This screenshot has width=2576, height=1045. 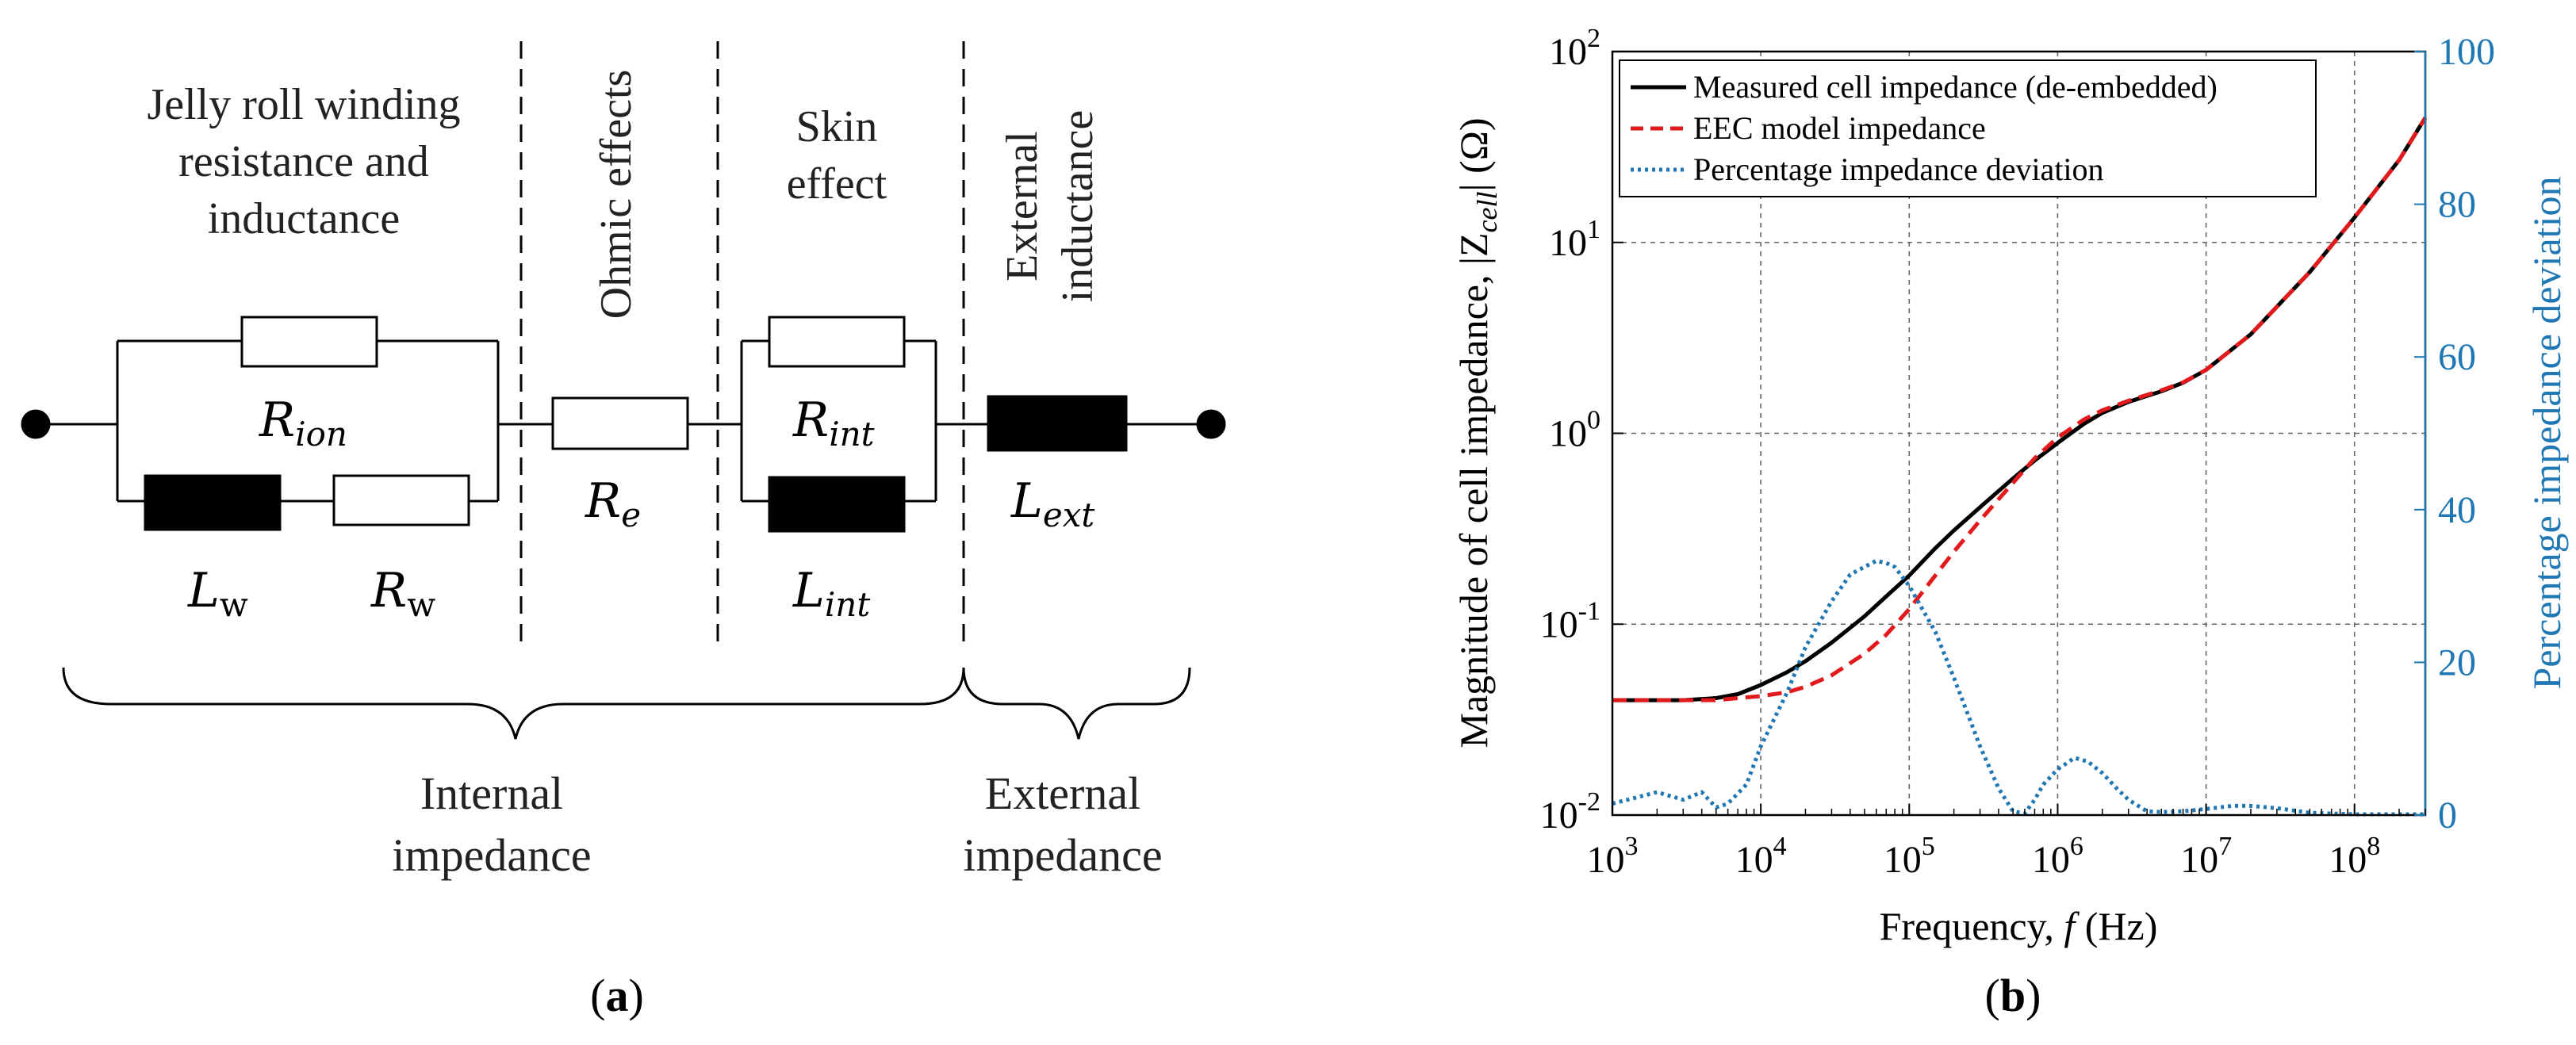 What do you see at coordinates (1057, 423) in the screenshot?
I see `l-ext-inductor` at bounding box center [1057, 423].